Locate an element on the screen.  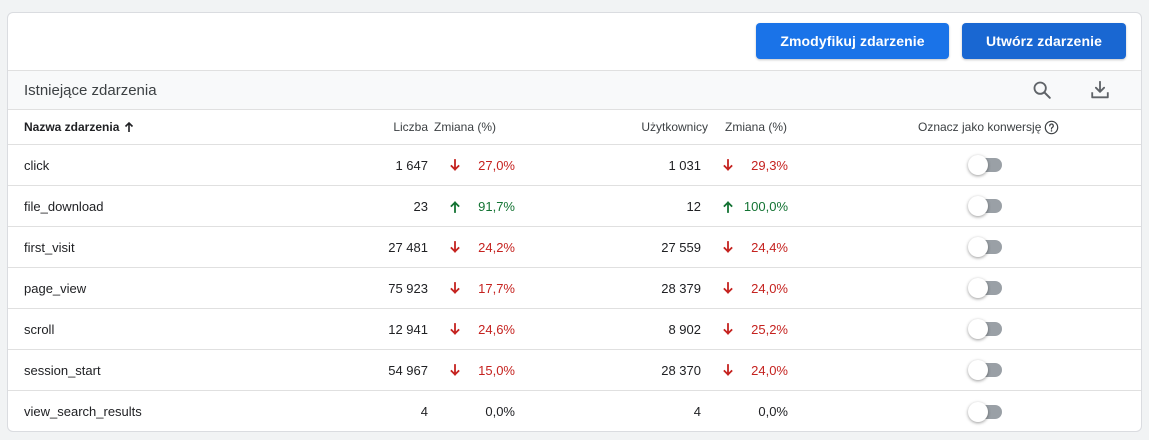
event-users-change: 24,4% is located at coordinates (769, 247).